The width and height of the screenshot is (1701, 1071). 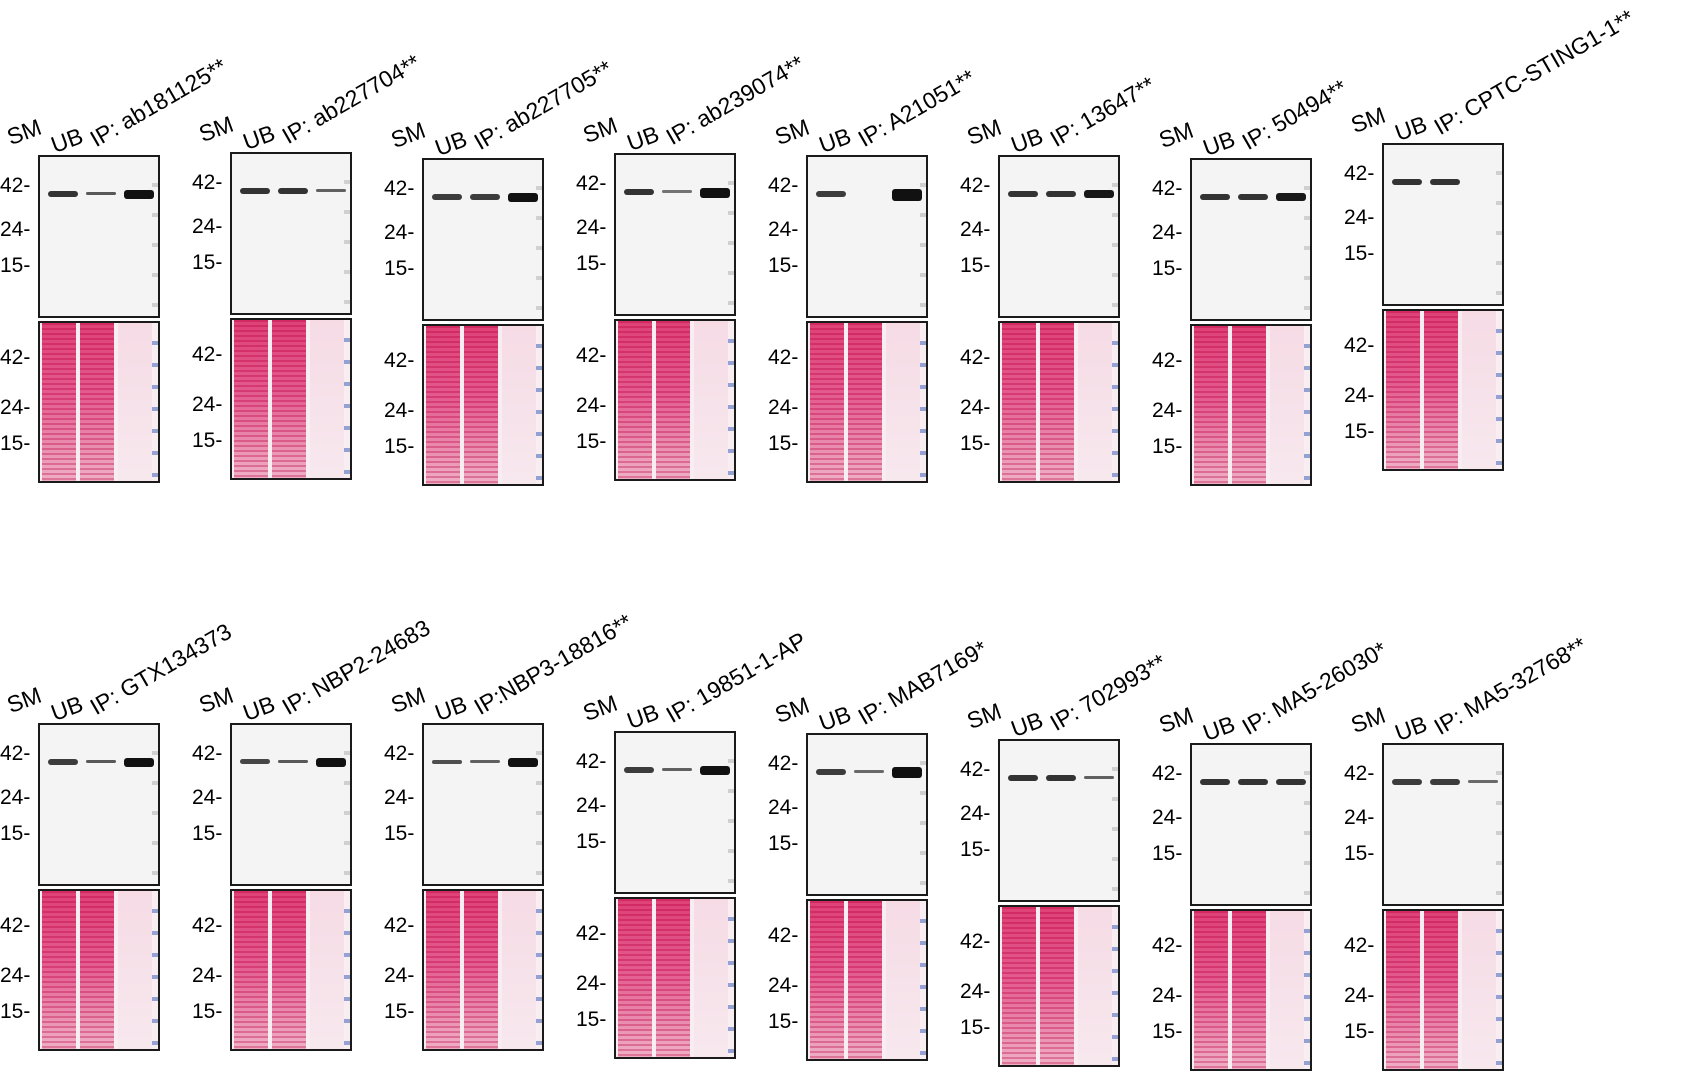 I want to click on blot-panel: SM UB IP:NBP3-18816** 42- 24- 15- 42- 24- 15-, so click(x=510, y=532).